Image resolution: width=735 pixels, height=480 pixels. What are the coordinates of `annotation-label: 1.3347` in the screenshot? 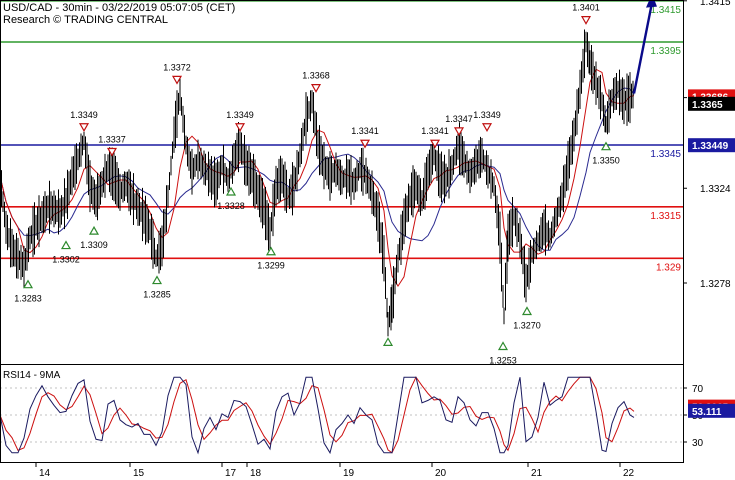 It's located at (459, 119).